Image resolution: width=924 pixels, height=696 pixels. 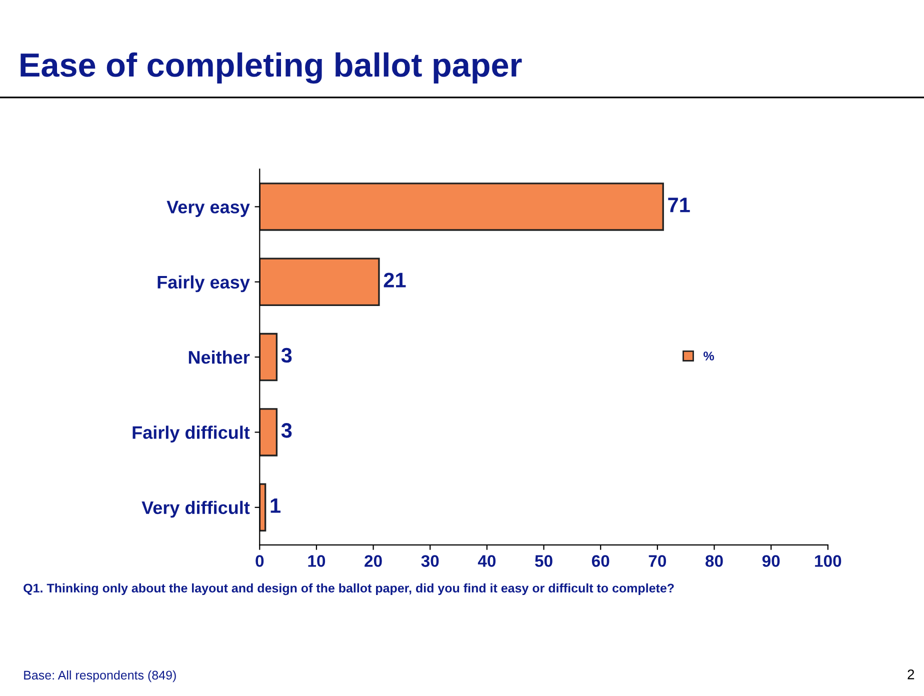 What do you see at coordinates (191, 434) in the screenshot?
I see `y-tick-label: Fairly difficult` at bounding box center [191, 434].